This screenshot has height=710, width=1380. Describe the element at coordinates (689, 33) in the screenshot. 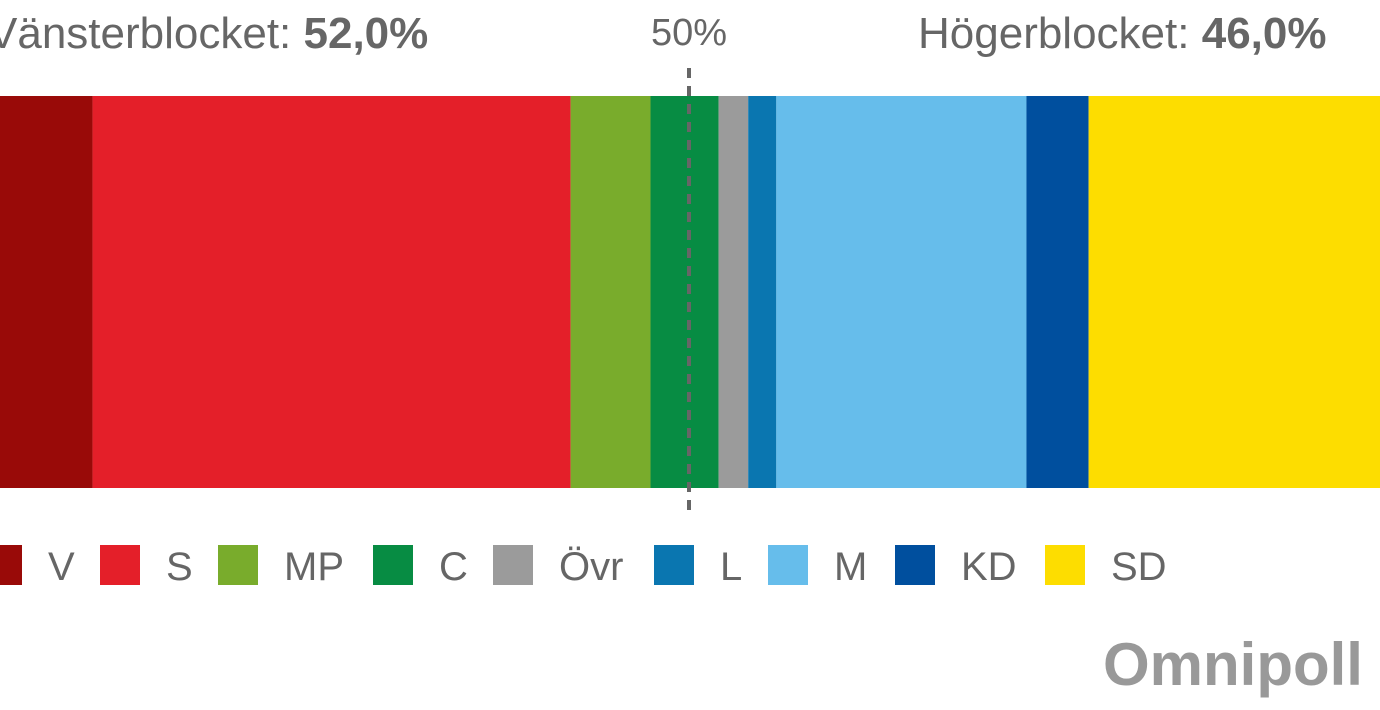

I see `reference-label: 50%` at that location.